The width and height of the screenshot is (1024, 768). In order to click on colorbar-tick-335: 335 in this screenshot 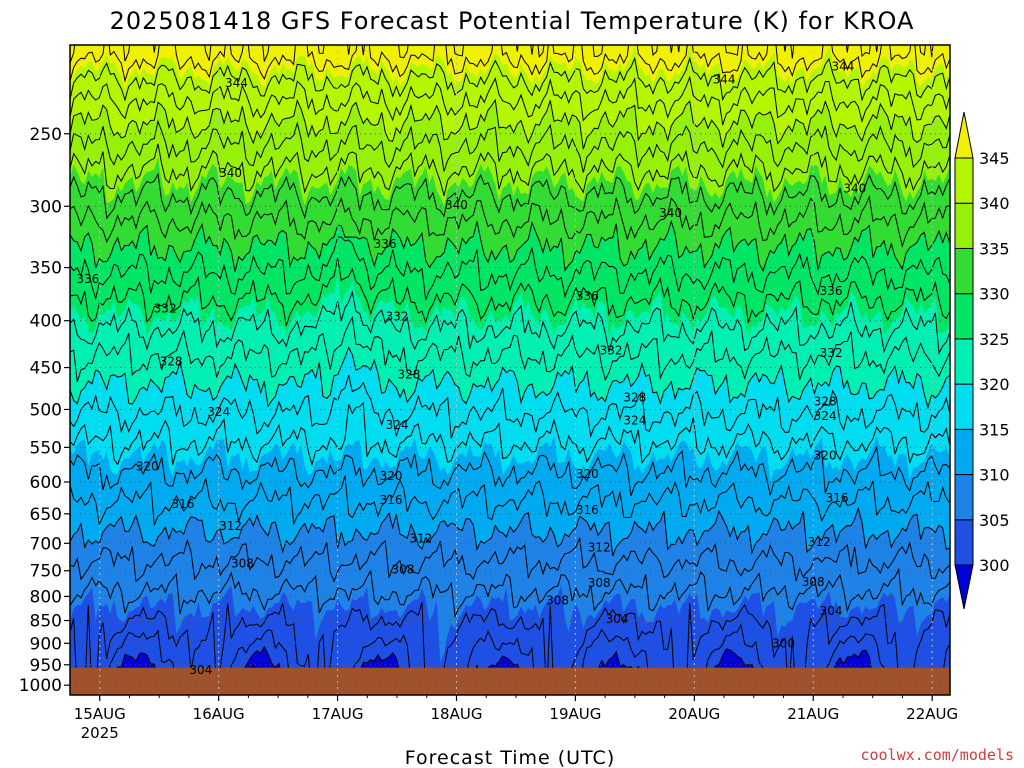, I will do `click(994, 248)`.